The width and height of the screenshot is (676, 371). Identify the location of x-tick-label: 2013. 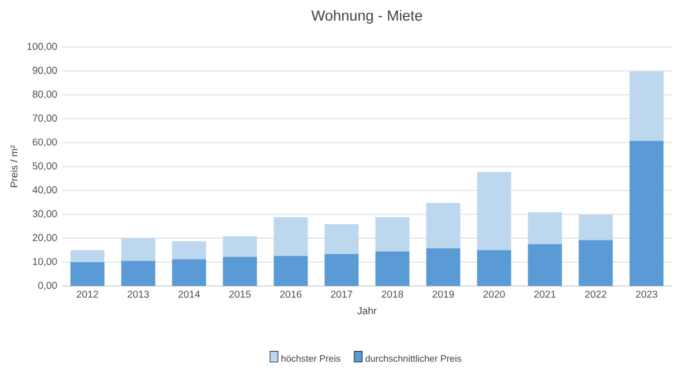
(138, 294).